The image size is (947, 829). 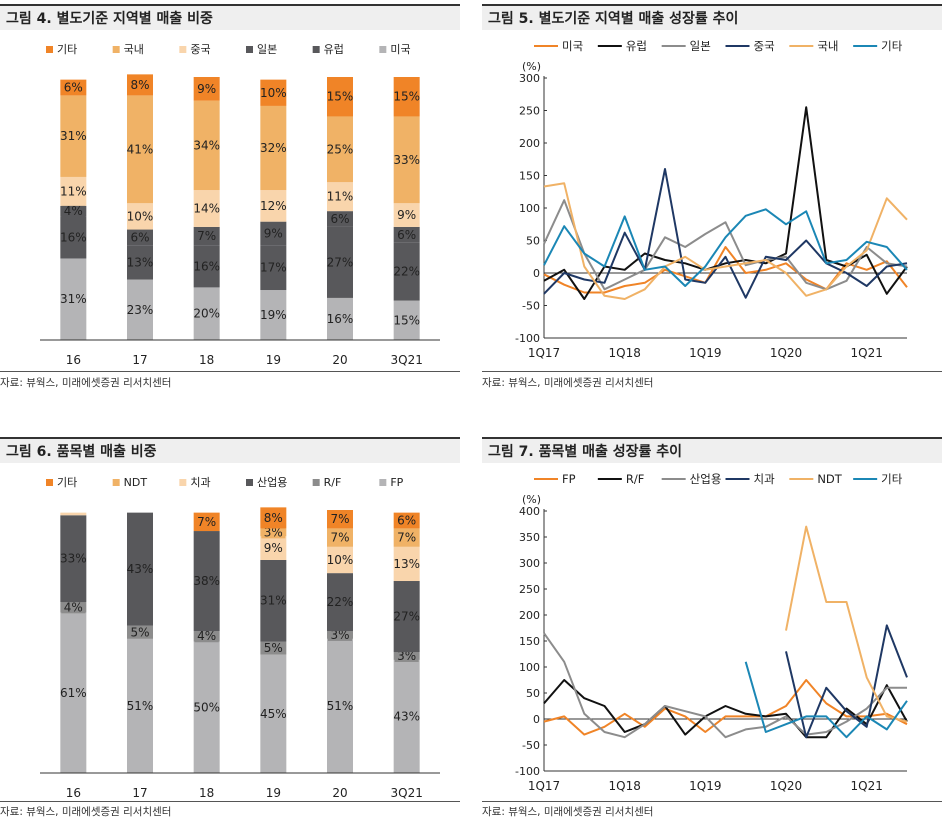 What do you see at coordinates (529, 667) in the screenshot?
I see `y-tick-label: 100` at bounding box center [529, 667].